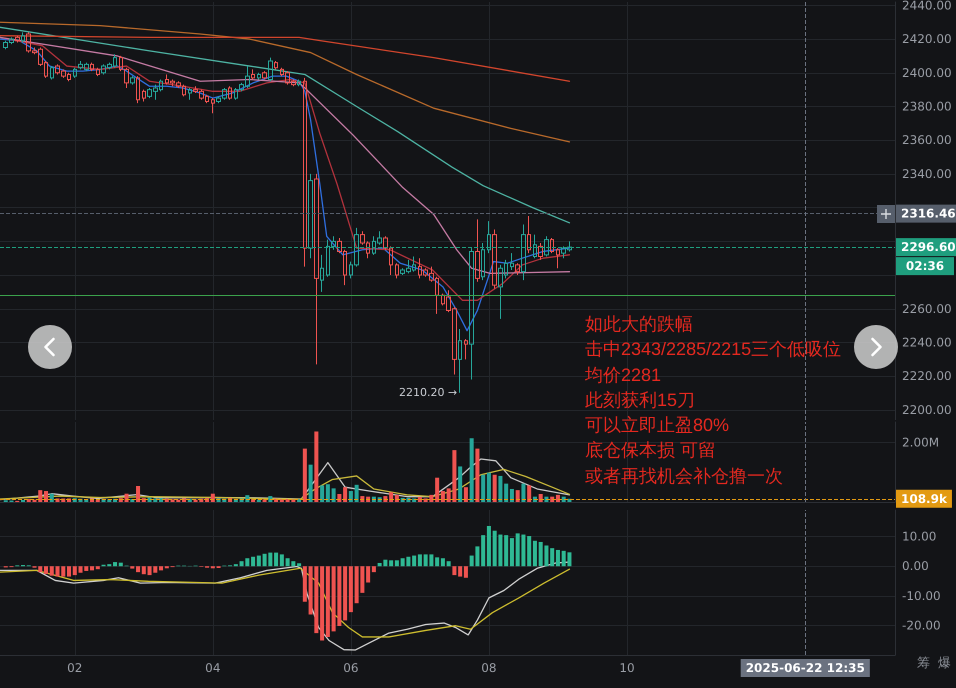 This screenshot has width=956, height=688. What do you see at coordinates (921, 625) in the screenshot?
I see `y-tick-label: -20.00` at bounding box center [921, 625].